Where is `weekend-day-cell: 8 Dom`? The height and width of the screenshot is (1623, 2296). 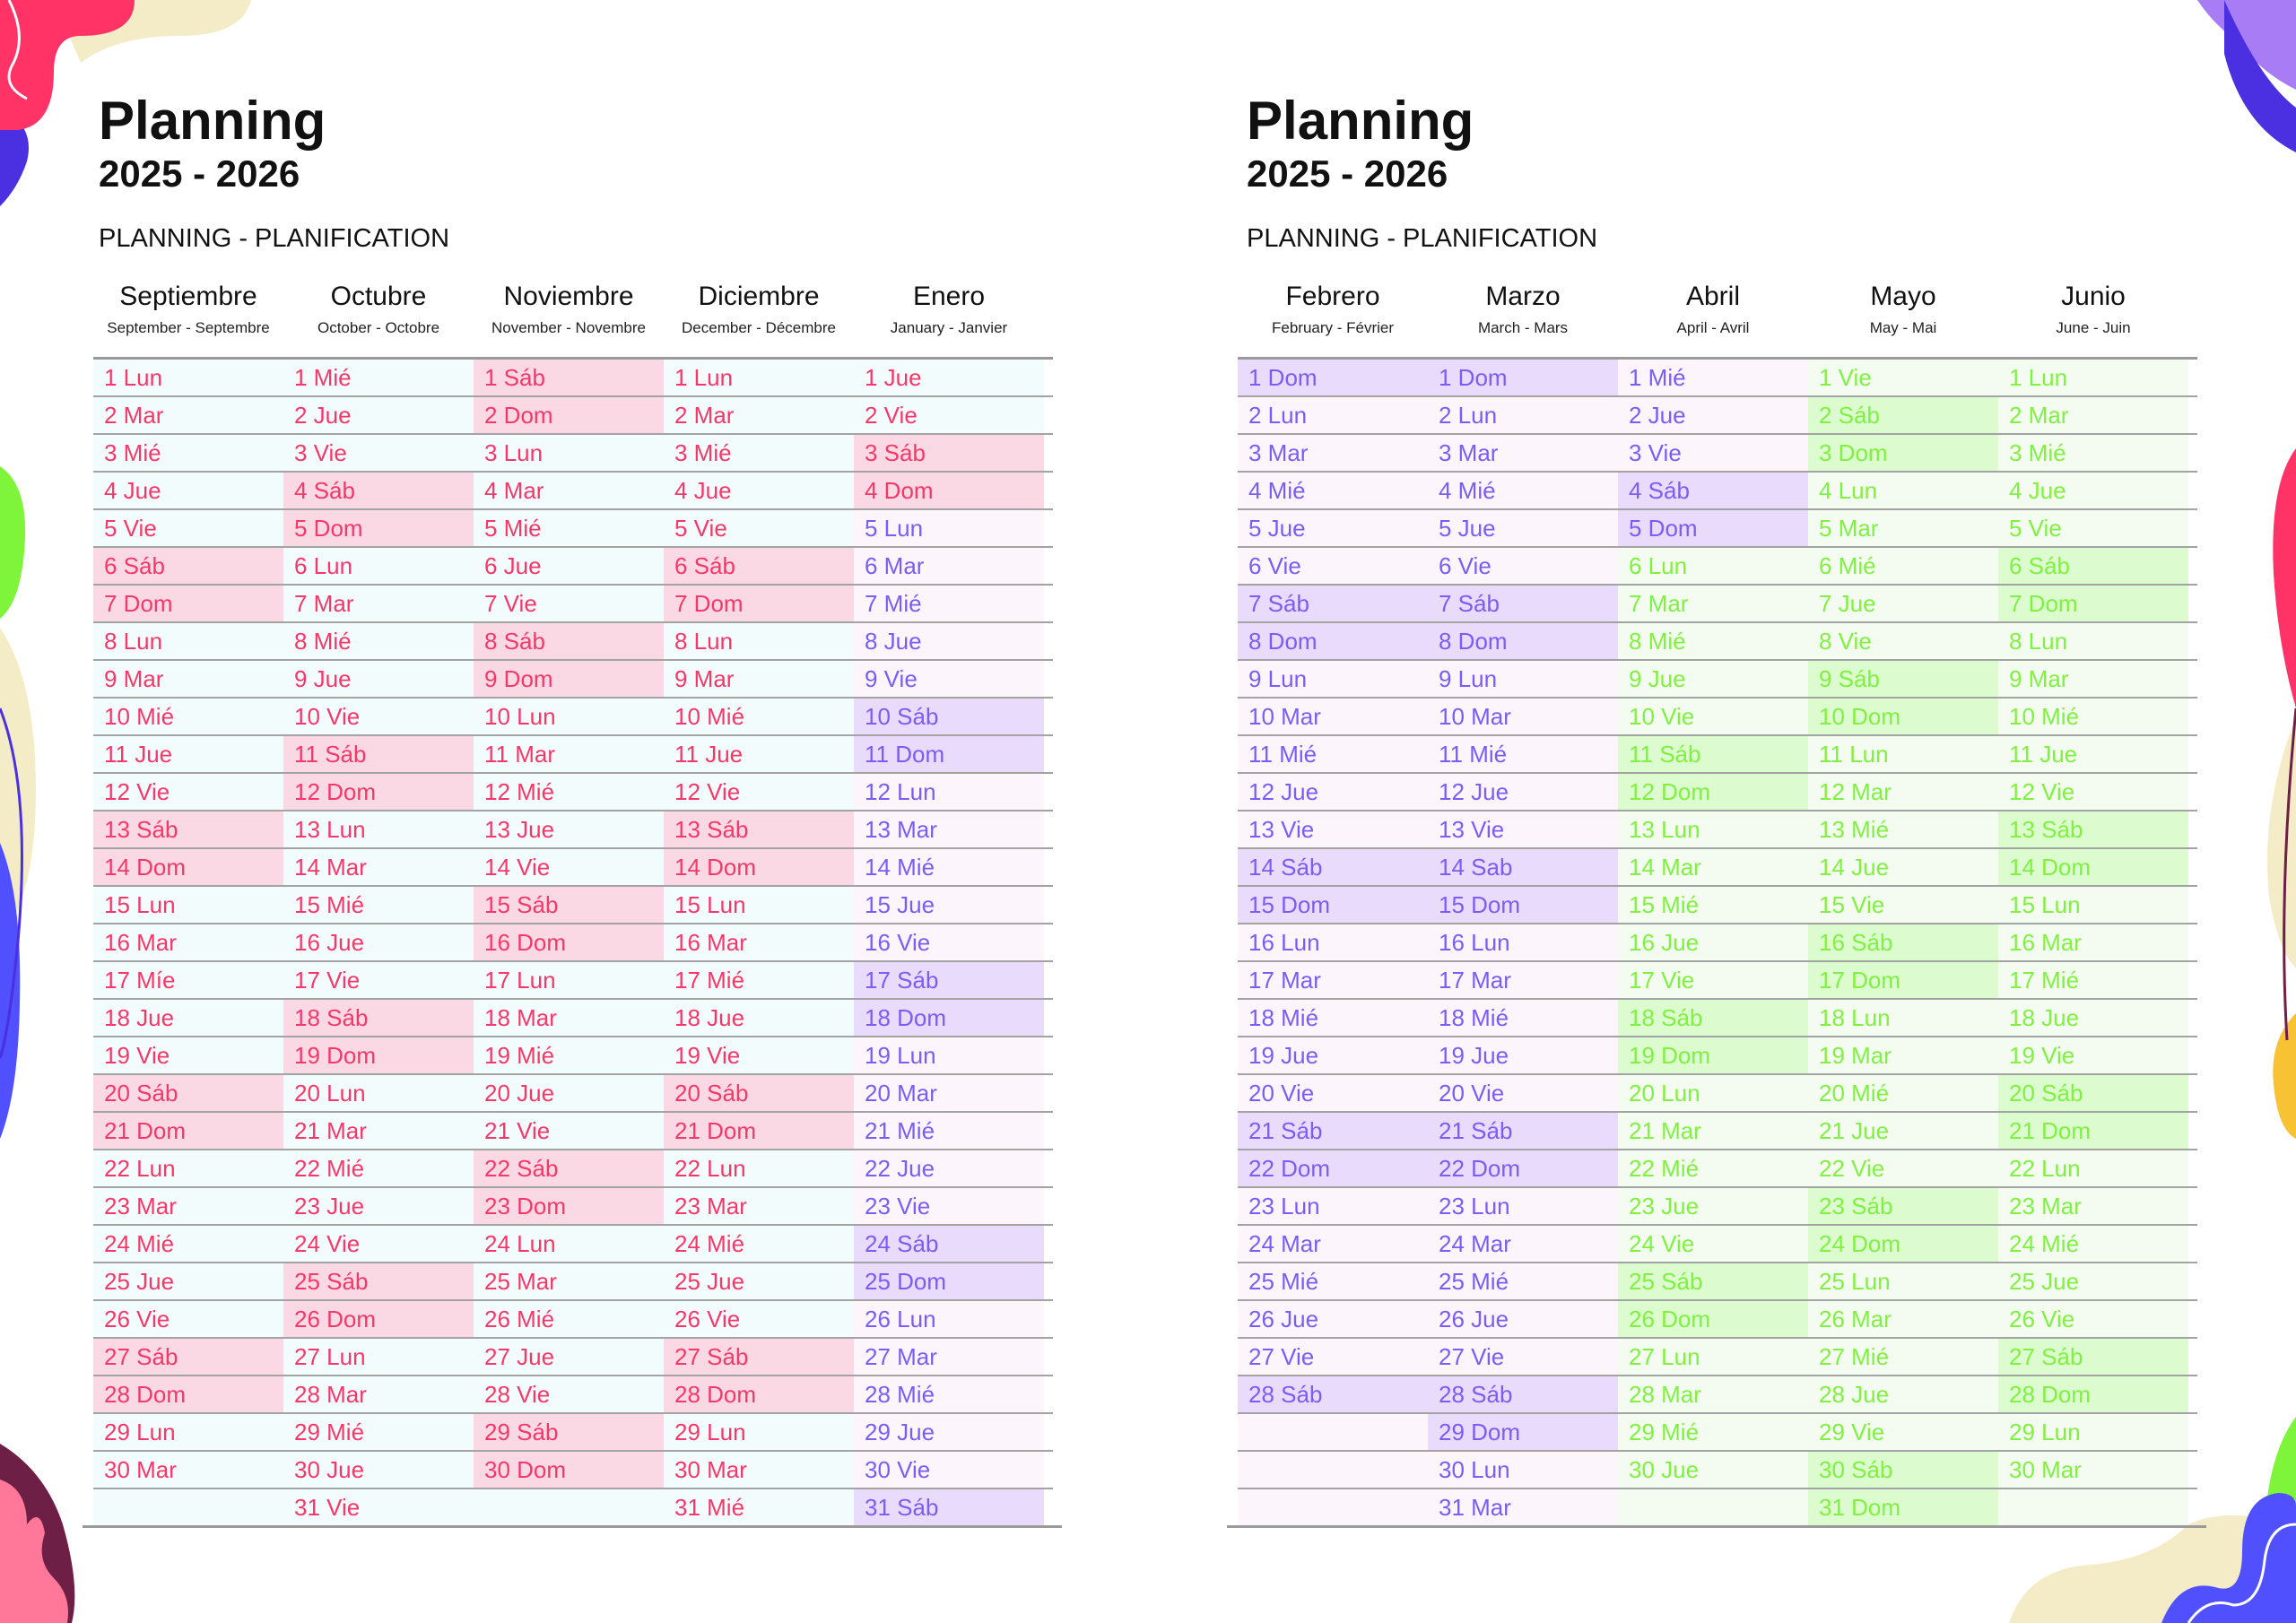
weekend-day-cell: 8 Dom is located at coordinates (1523, 641).